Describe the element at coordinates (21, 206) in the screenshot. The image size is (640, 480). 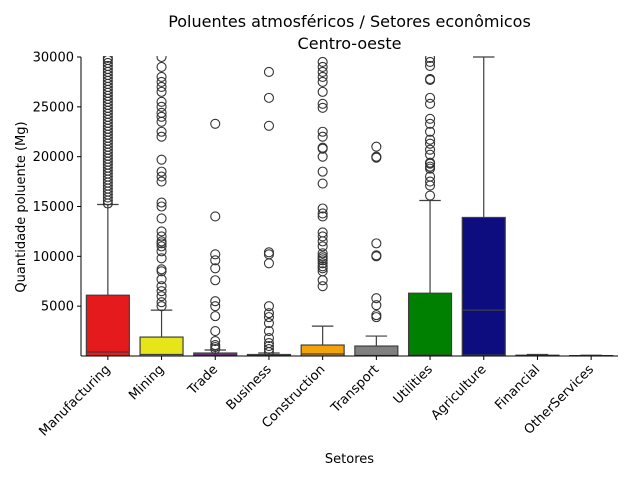
I see `y-axis-label: Quantidade poluente (Mg)` at that location.